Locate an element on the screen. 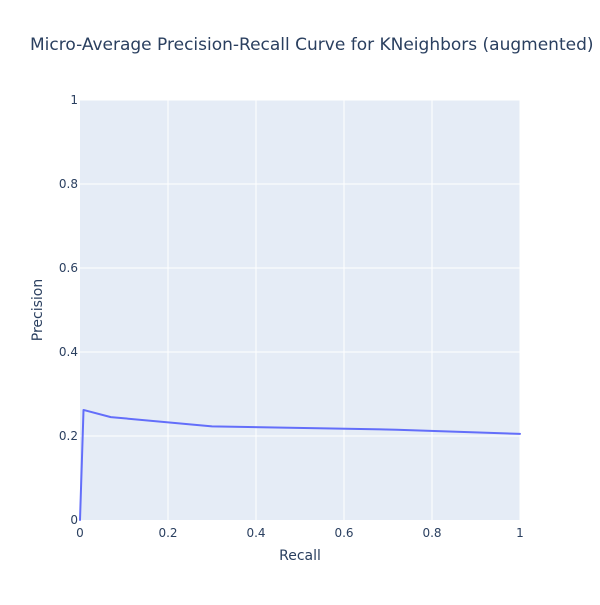 The width and height of the screenshot is (600, 605). x-tick-label: 0 is located at coordinates (80, 533).